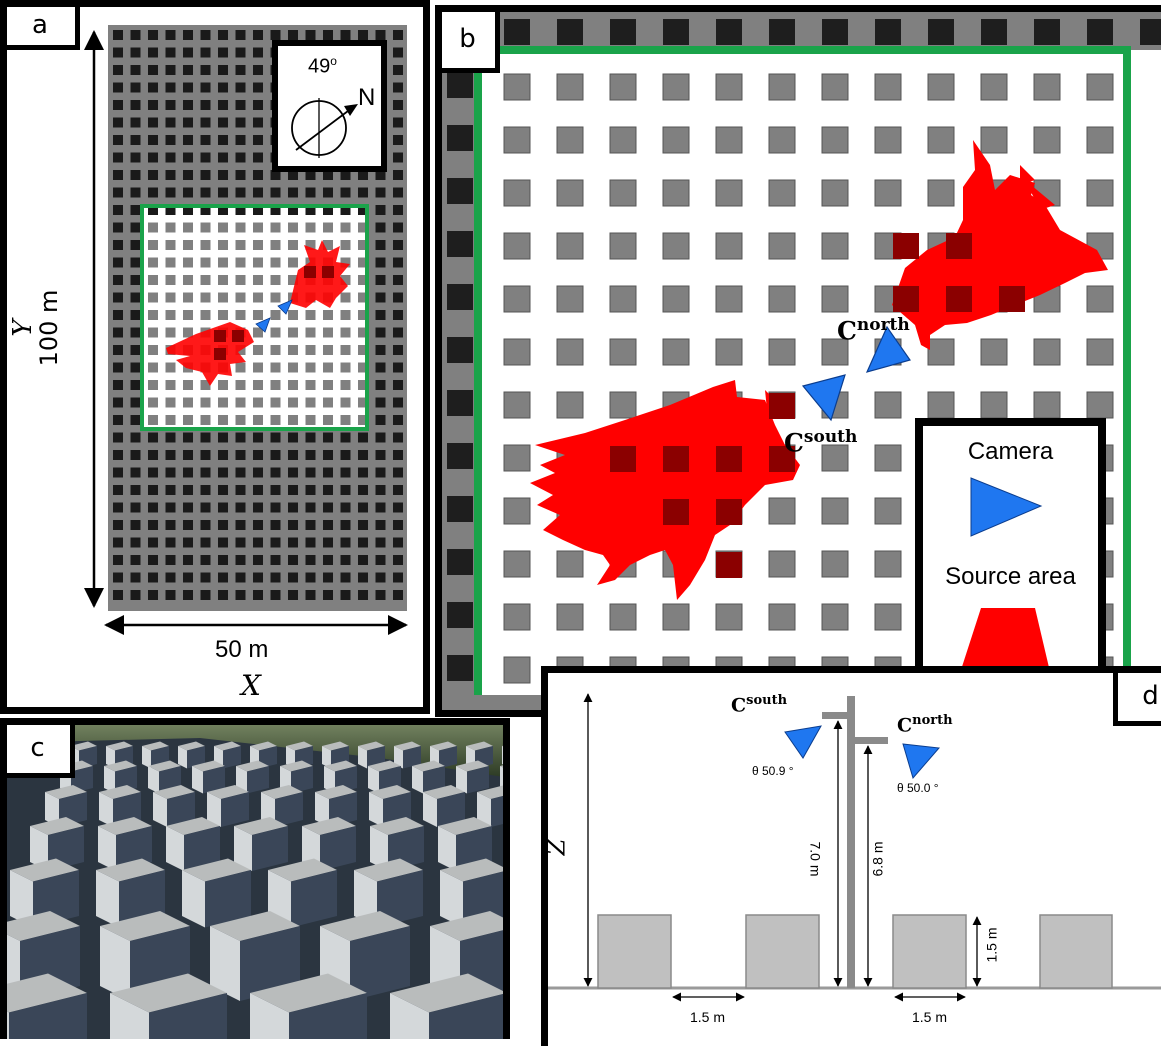 The height and width of the screenshot is (1046, 1161). I want to click on panel-d-tag: d, so click(1137, 699).